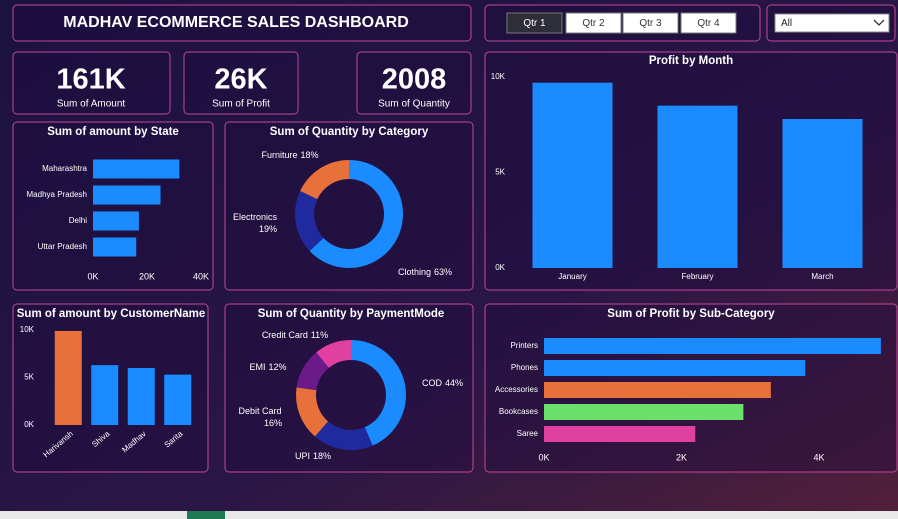 This screenshot has width=898, height=519. Describe the element at coordinates (351, 314) in the screenshot. I see `chart-title: Sum of Quantity by PaymentMode` at that location.